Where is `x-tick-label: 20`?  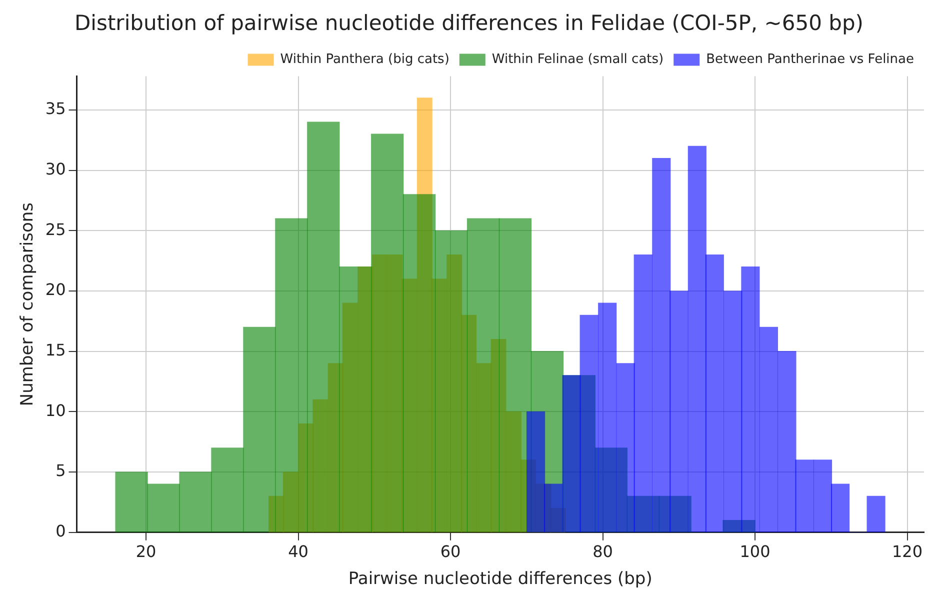 x-tick-label: 20 is located at coordinates (146, 552).